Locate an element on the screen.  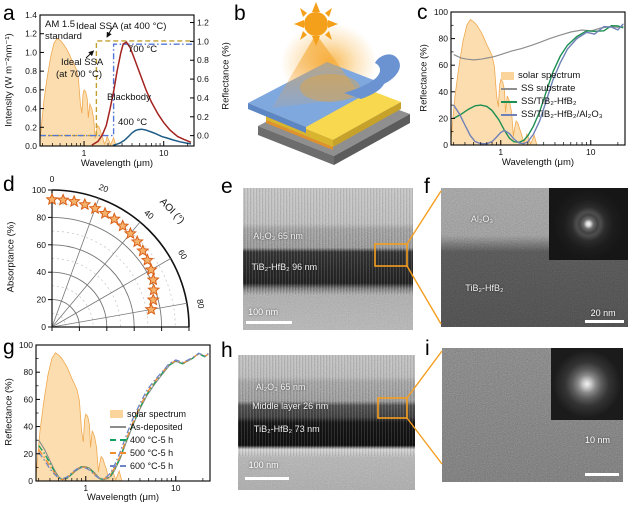
svg-text: 100 is located at coordinates (39, 190).